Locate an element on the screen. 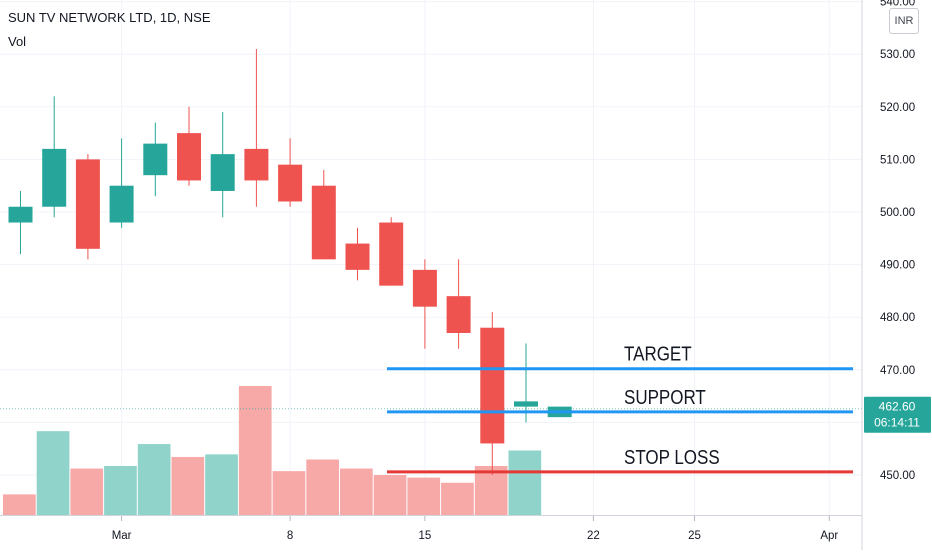  price-tick-label: 470.00 is located at coordinates (897, 371).